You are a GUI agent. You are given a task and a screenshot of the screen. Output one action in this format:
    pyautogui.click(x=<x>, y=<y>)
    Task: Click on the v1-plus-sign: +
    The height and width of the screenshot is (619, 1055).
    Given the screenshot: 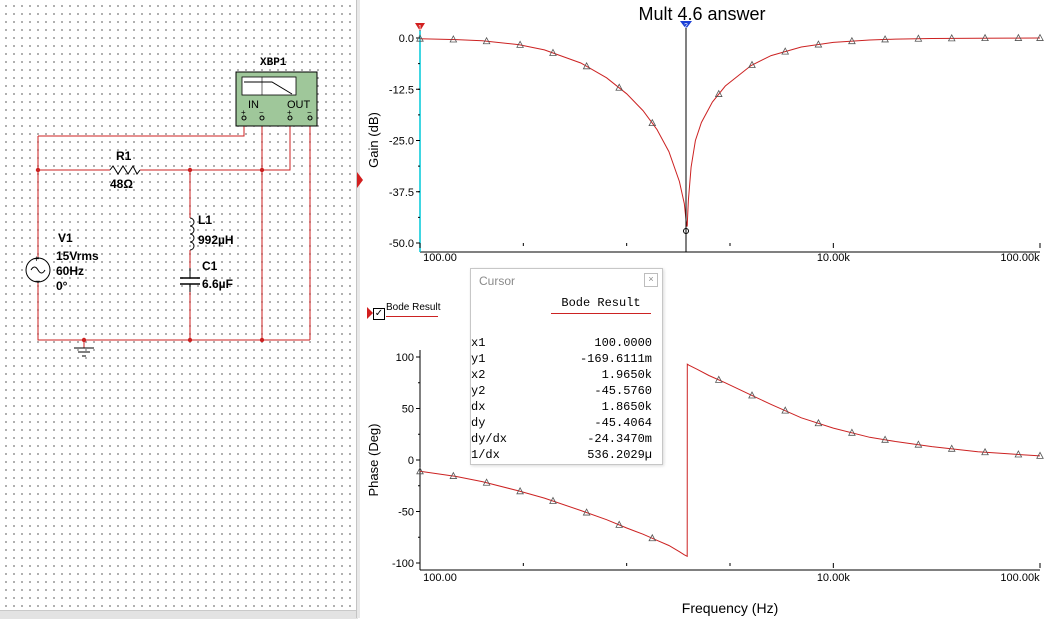 What is the action you would take?
    pyautogui.click(x=36, y=259)
    